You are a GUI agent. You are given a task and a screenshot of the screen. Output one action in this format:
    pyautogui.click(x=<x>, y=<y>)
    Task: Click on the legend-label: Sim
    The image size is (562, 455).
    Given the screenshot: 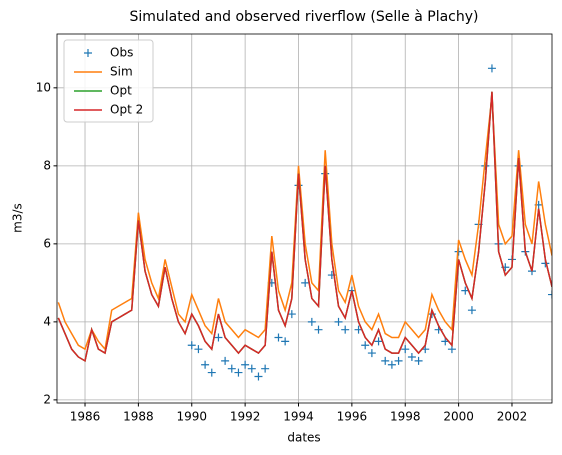 What is the action you would take?
    pyautogui.click(x=121, y=72)
    